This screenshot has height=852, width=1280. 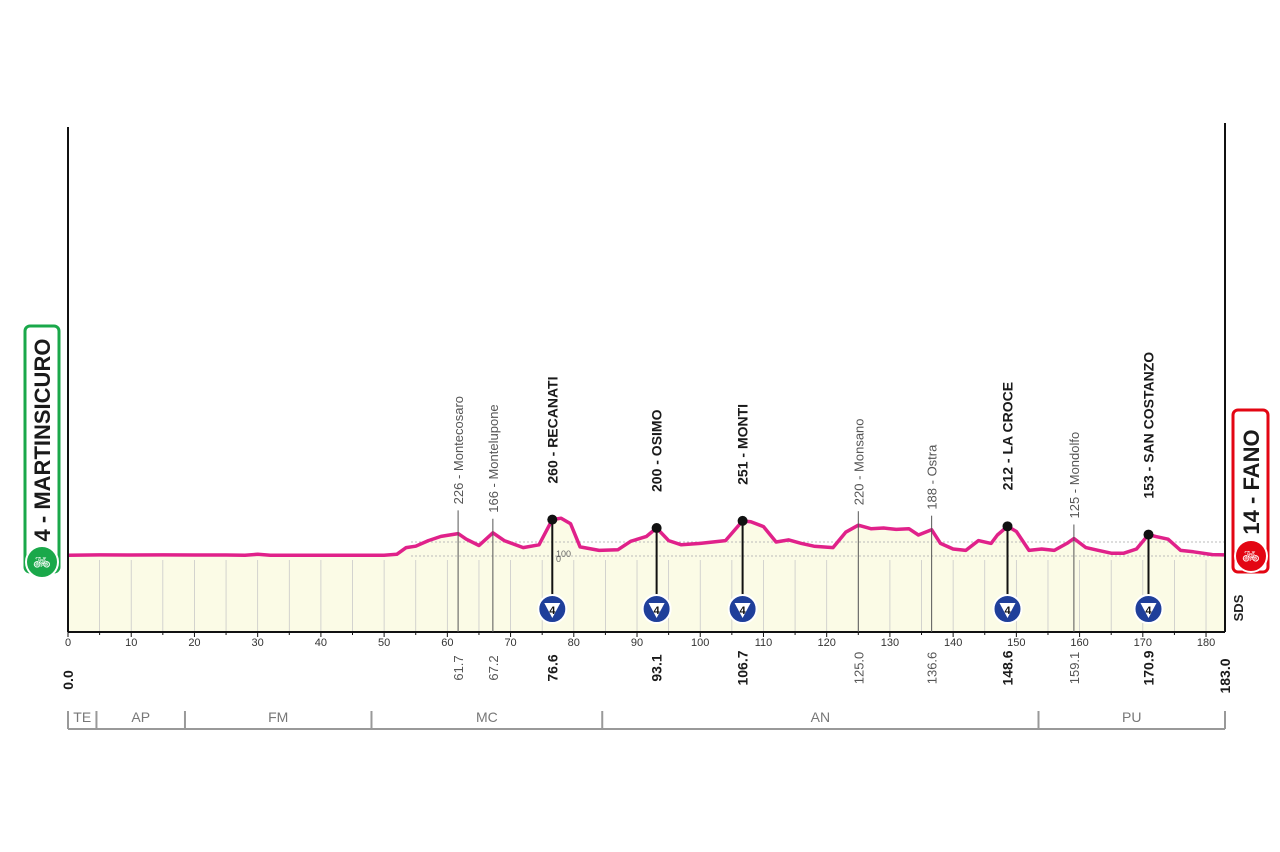 I want to click on summit-name: 260 - RECANATI, so click(x=552, y=430).